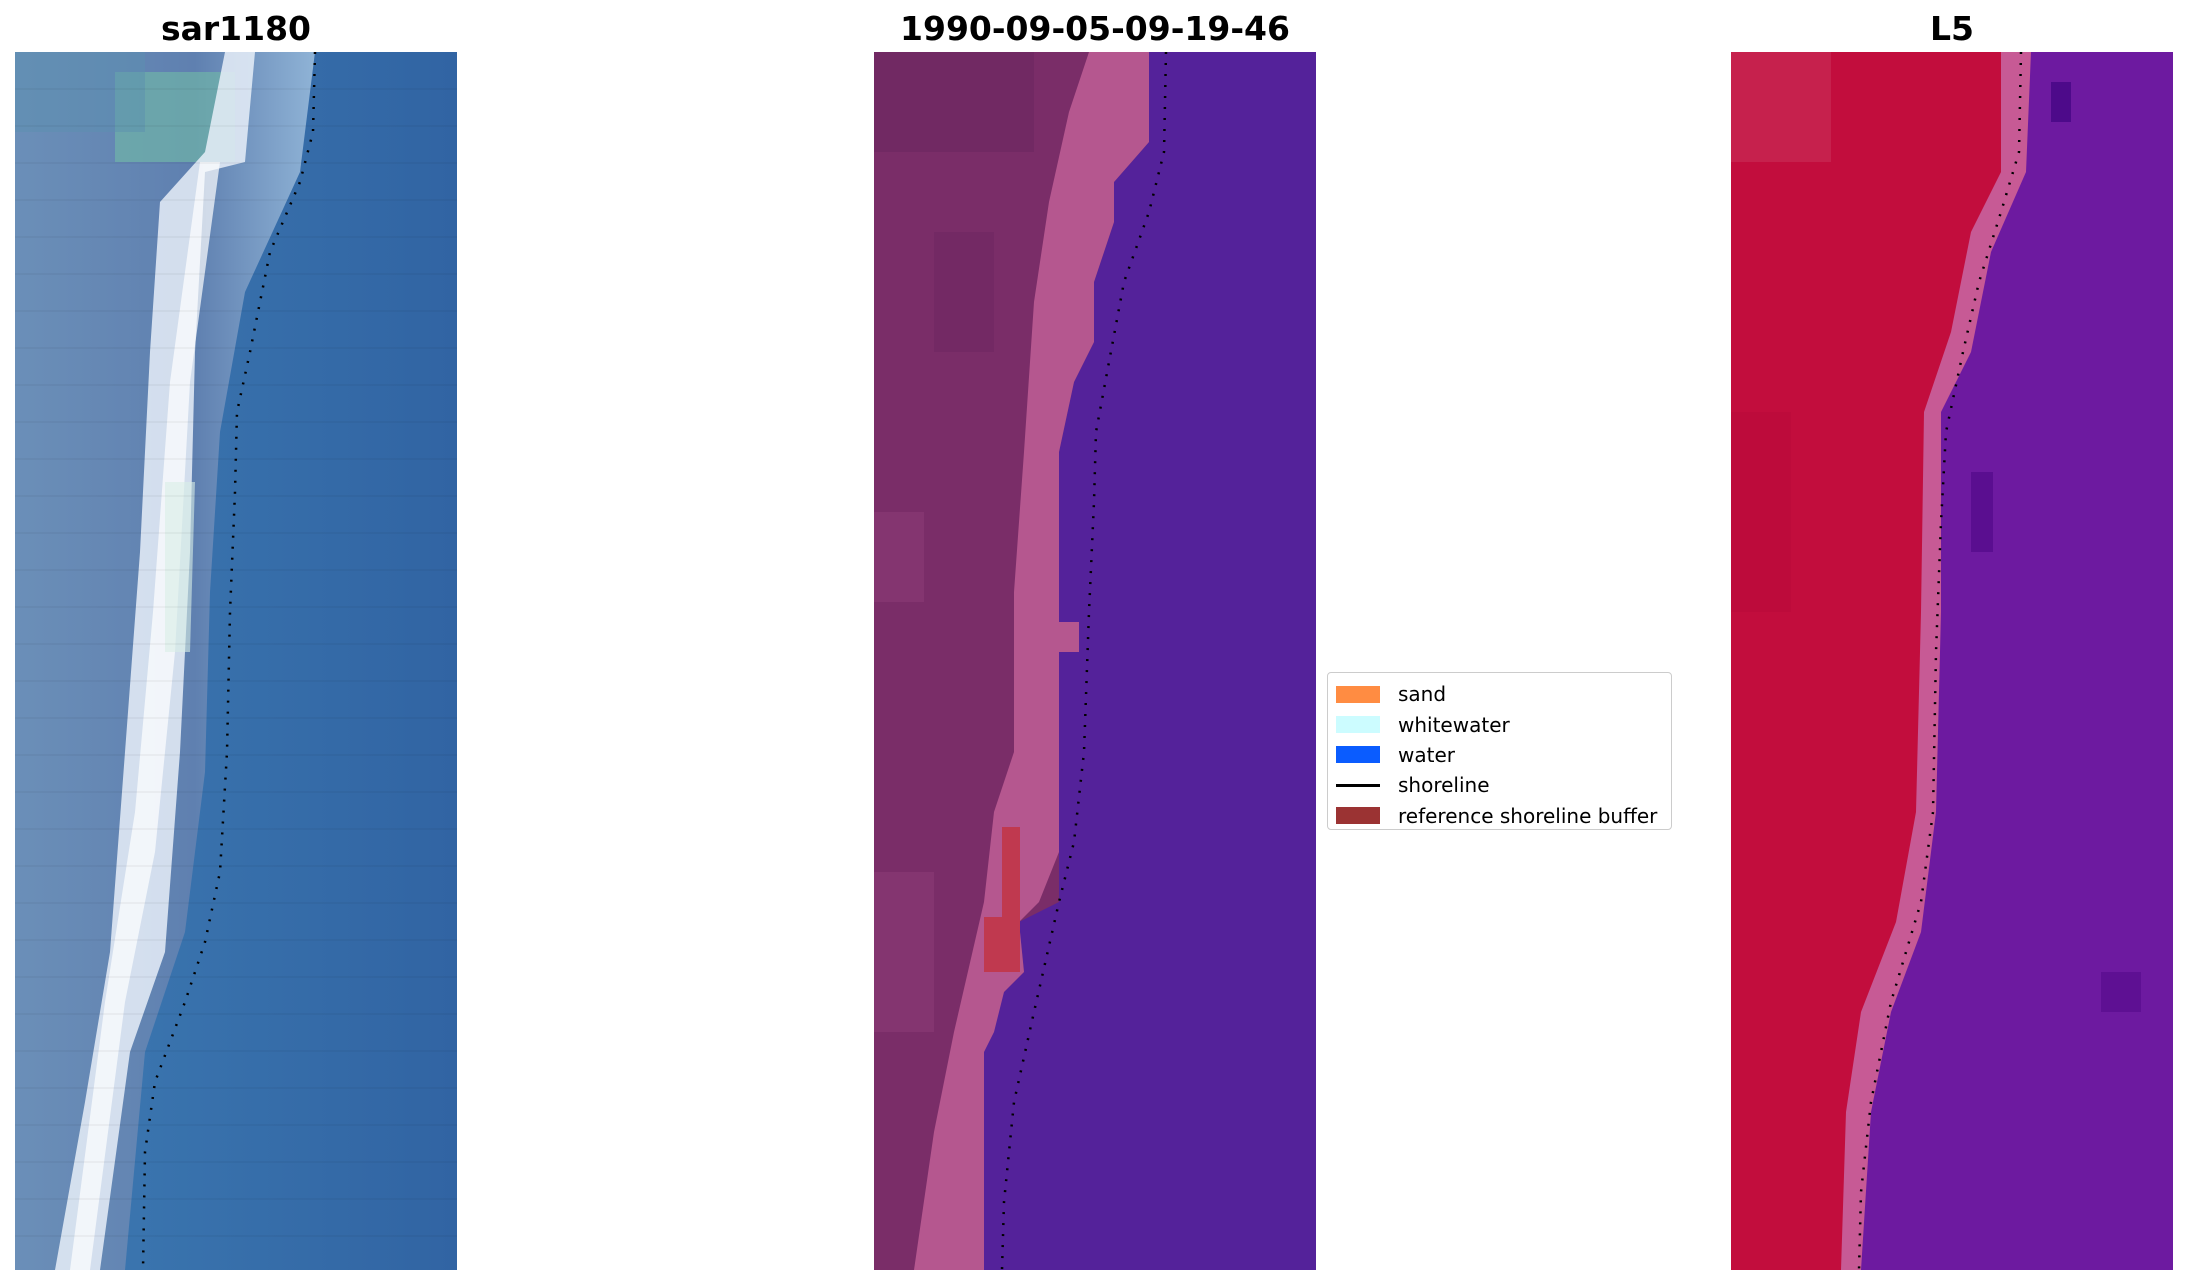 This screenshot has height=1283, width=2187. I want to click on panel-title-mndwi: L5, so click(1952, 28).